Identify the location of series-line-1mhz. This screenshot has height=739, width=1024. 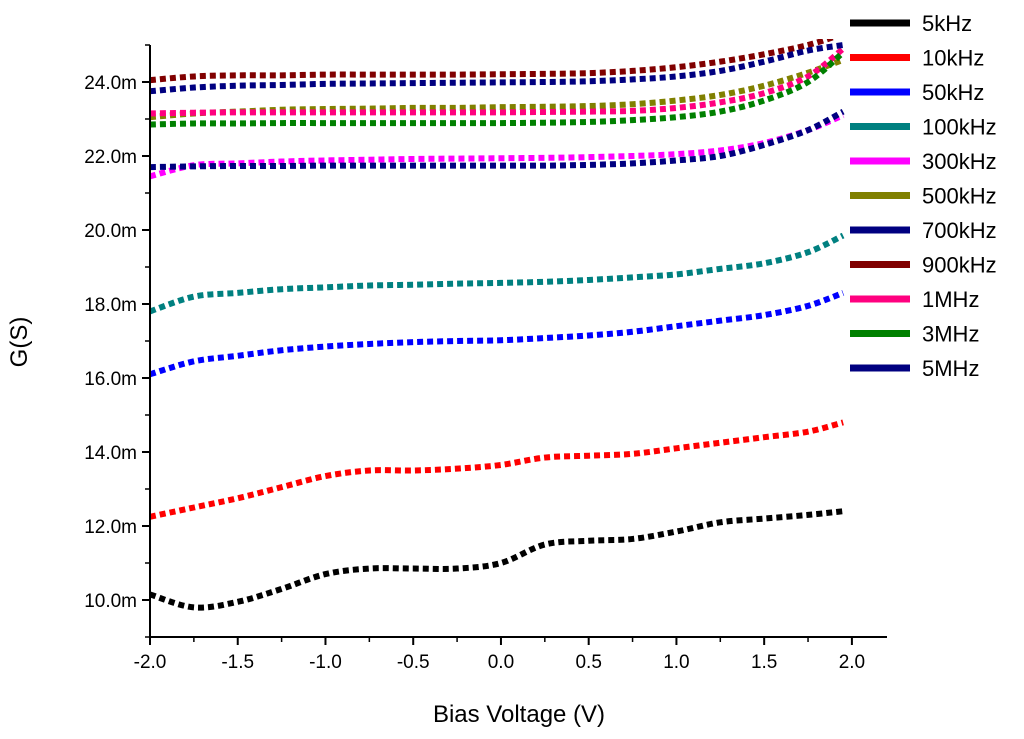
(498, 81).